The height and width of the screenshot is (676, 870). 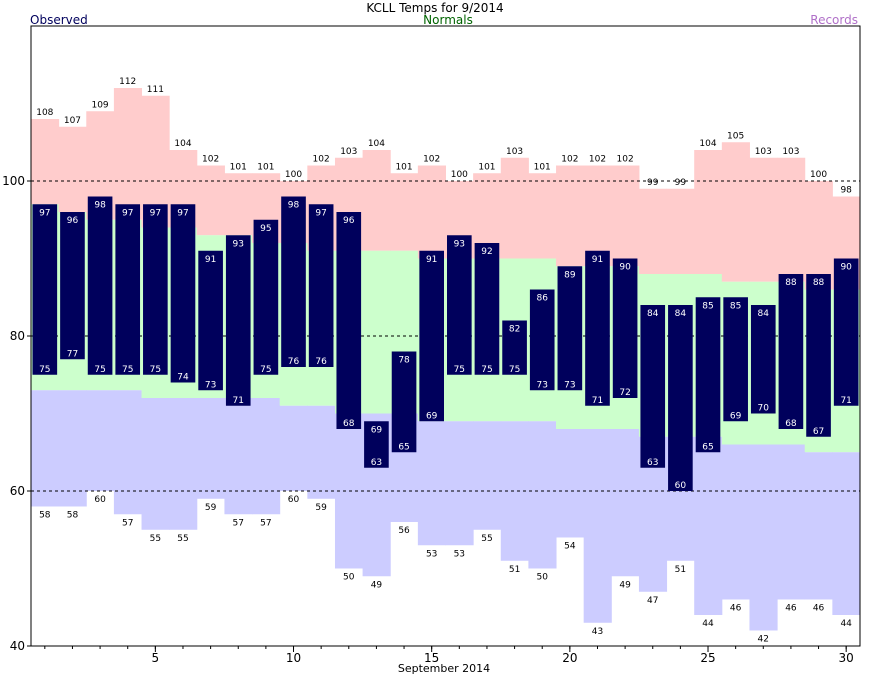 What do you see at coordinates (764, 409) in the screenshot?
I see `observed-low-label: 70` at bounding box center [764, 409].